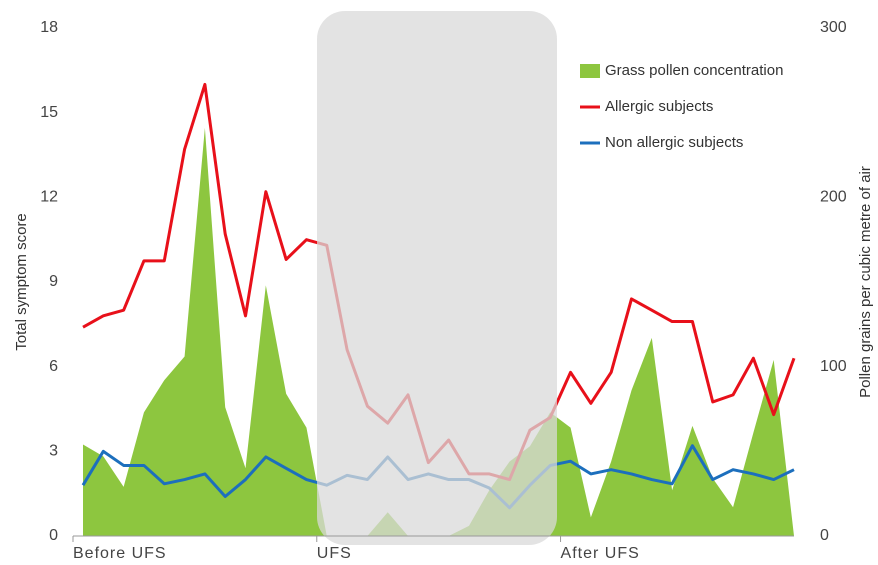  I want to click on y2-tick-label: 200, so click(833, 197).